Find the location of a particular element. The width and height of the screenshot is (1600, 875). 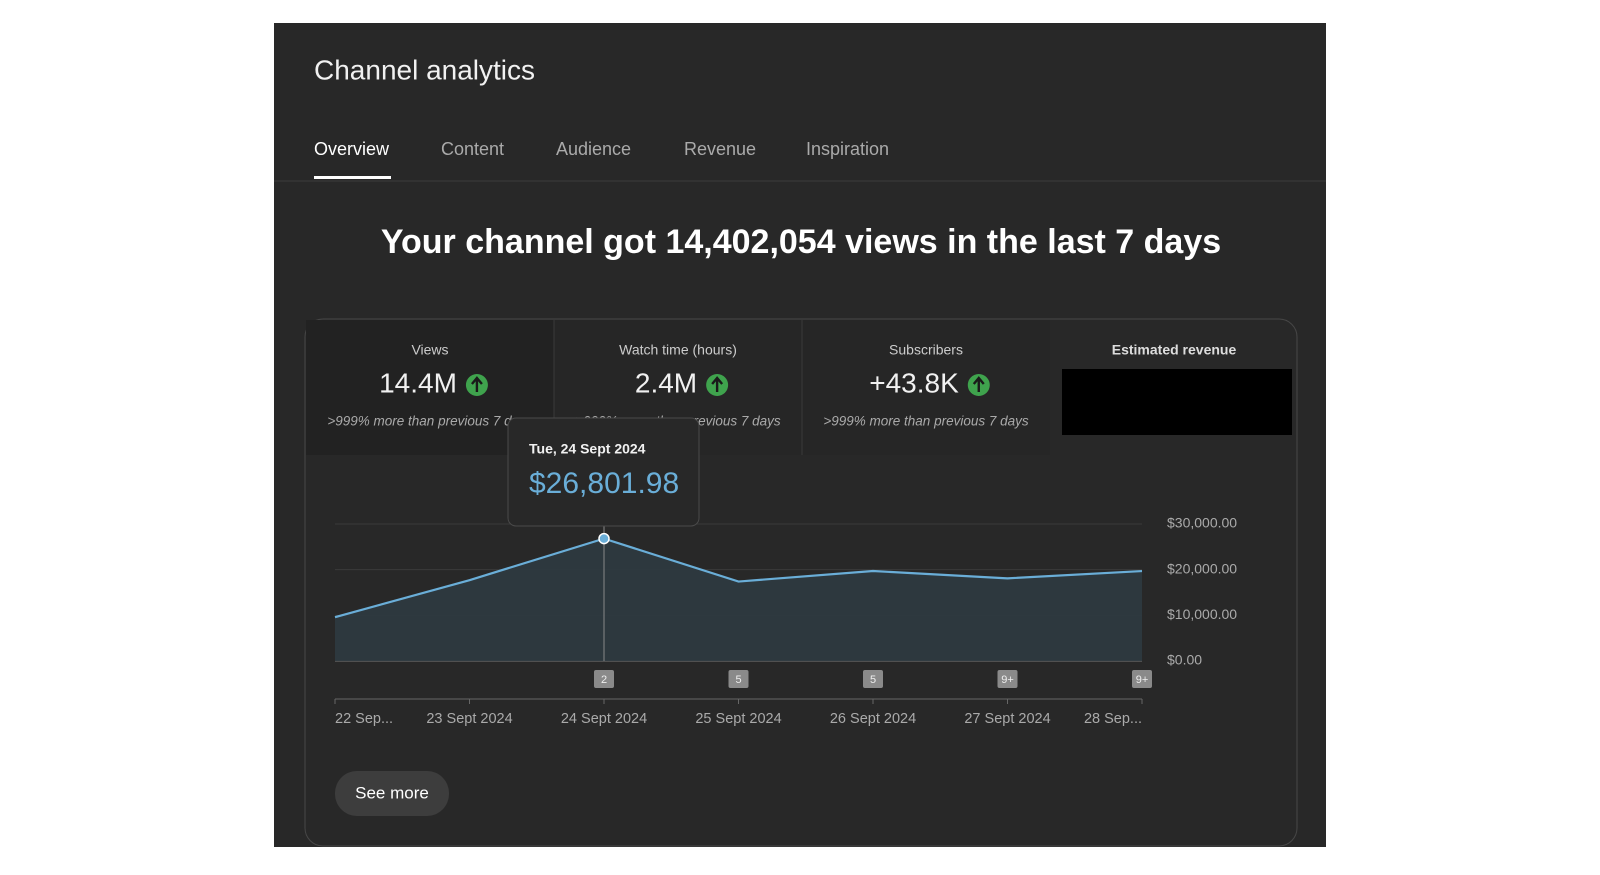

card-bg is located at coordinates (926, 387).